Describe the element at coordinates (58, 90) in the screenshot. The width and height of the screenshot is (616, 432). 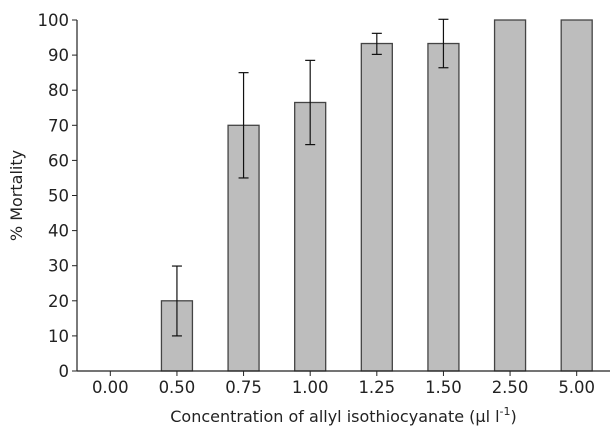
I see `y-tick-label: 80` at that location.